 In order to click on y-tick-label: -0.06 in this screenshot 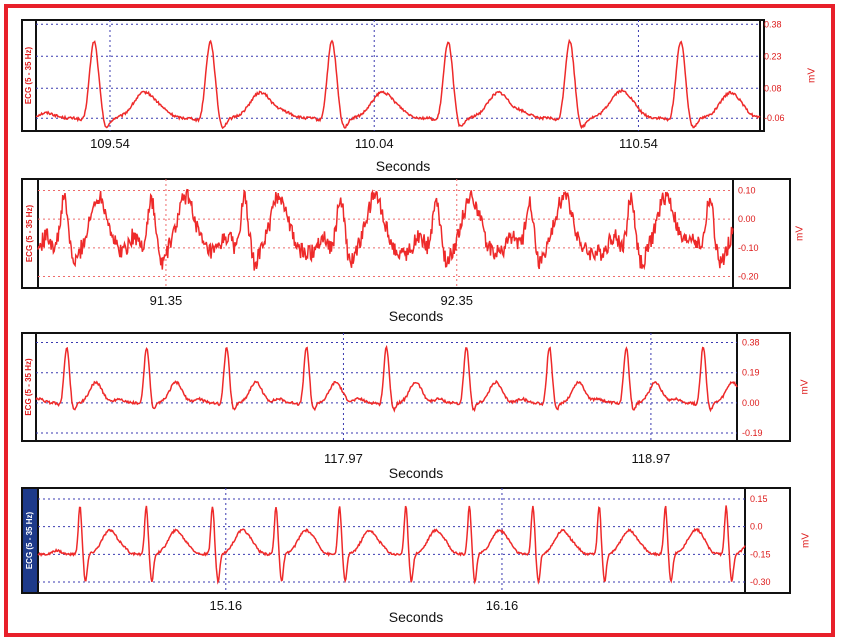, I will do `click(774, 118)`.